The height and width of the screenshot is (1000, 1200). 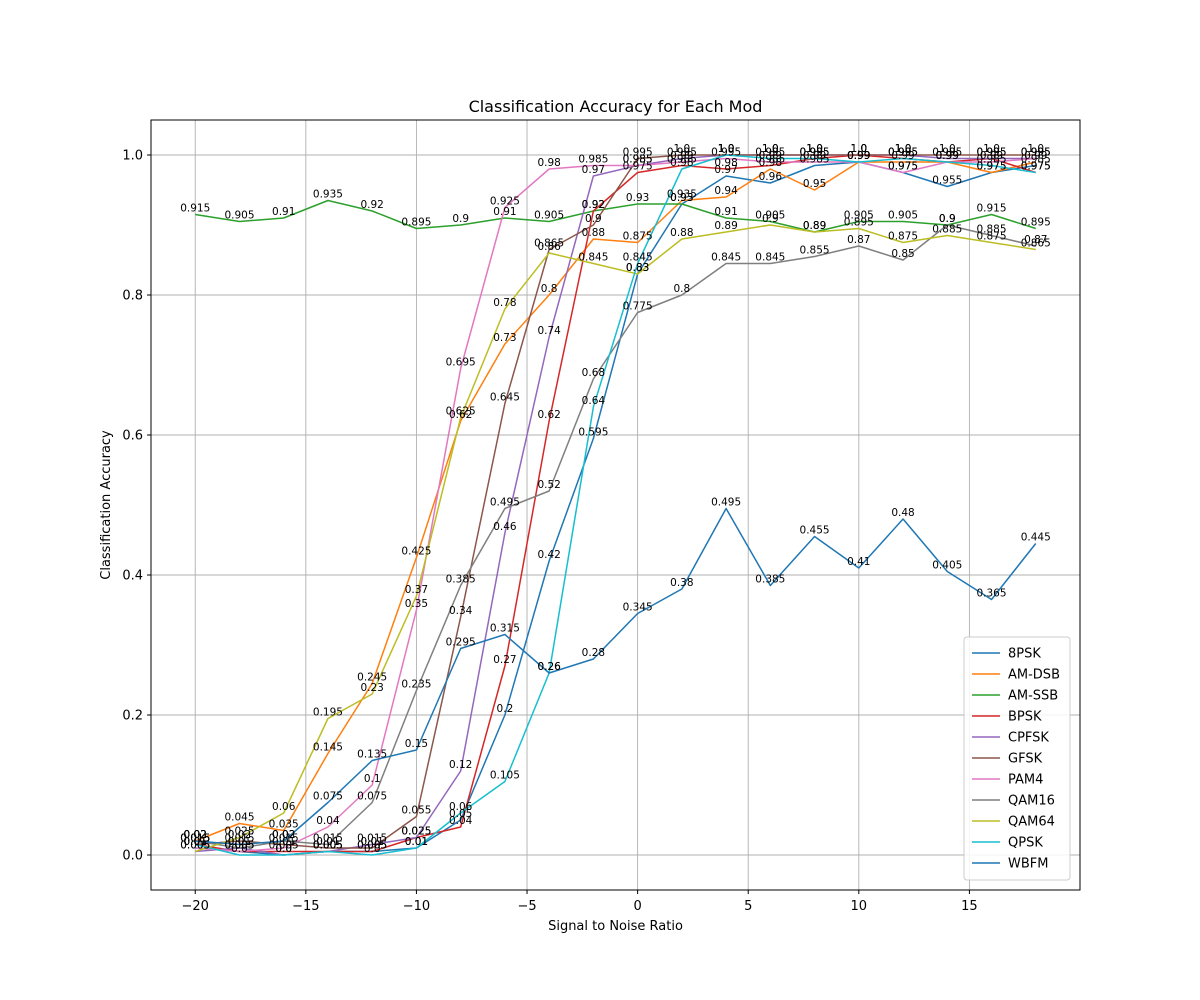 I want to click on data-label-pam4: 0.925, so click(x=505, y=202).